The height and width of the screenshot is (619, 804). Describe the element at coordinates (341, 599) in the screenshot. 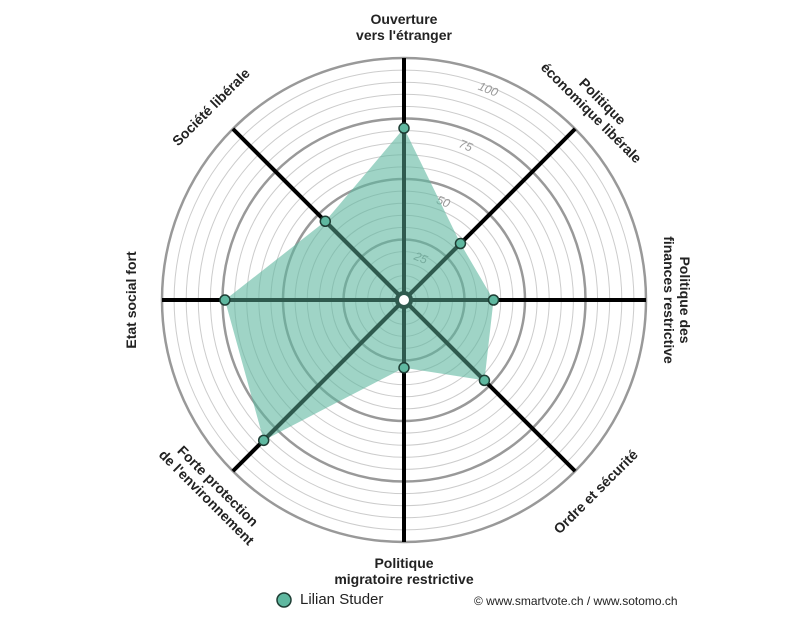

I see `legend-label: Lilian Studer` at that location.